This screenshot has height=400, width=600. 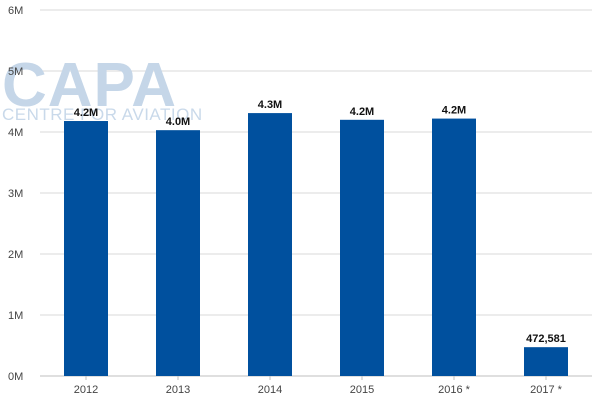 I want to click on bar-2015, so click(x=362, y=248).